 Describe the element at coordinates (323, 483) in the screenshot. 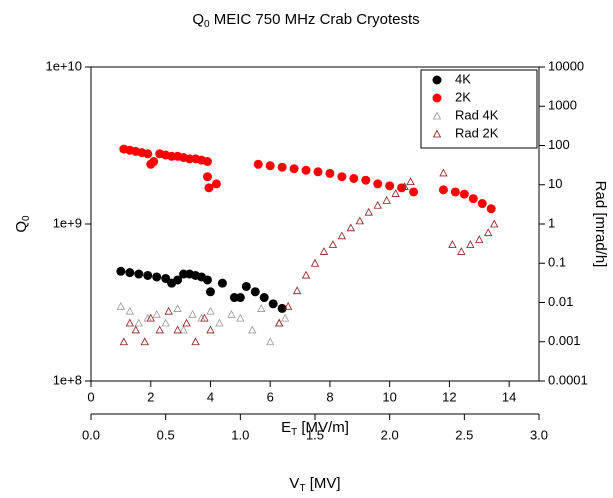

I see `label-part: [MV]` at that location.